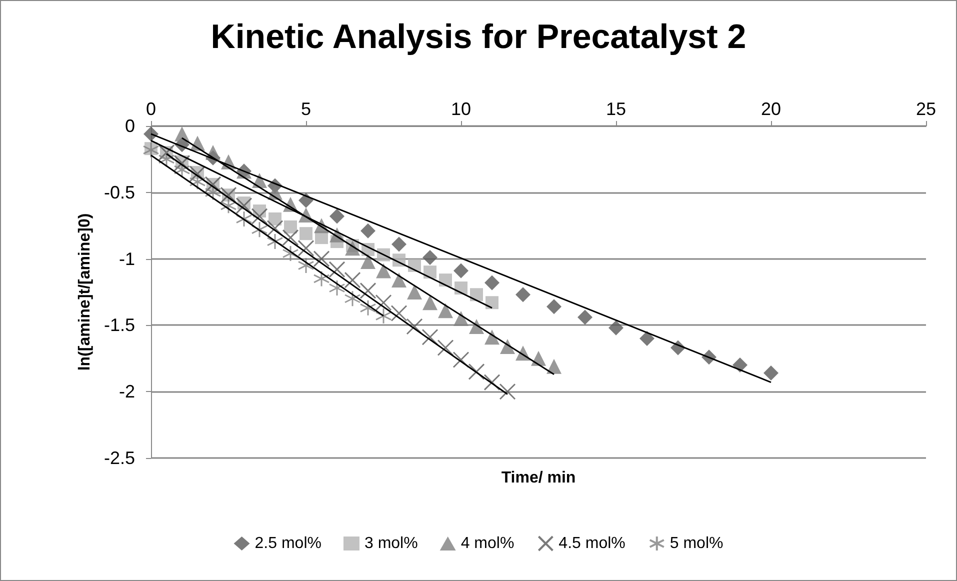  Describe the element at coordinates (478, 37) in the screenshot. I see `chart-title: Kinetic Analysis for Precatalyst 2` at that location.